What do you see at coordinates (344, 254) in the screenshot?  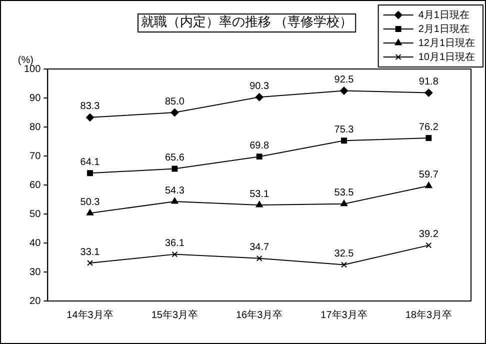 I see `data-label: 32.5` at bounding box center [344, 254].